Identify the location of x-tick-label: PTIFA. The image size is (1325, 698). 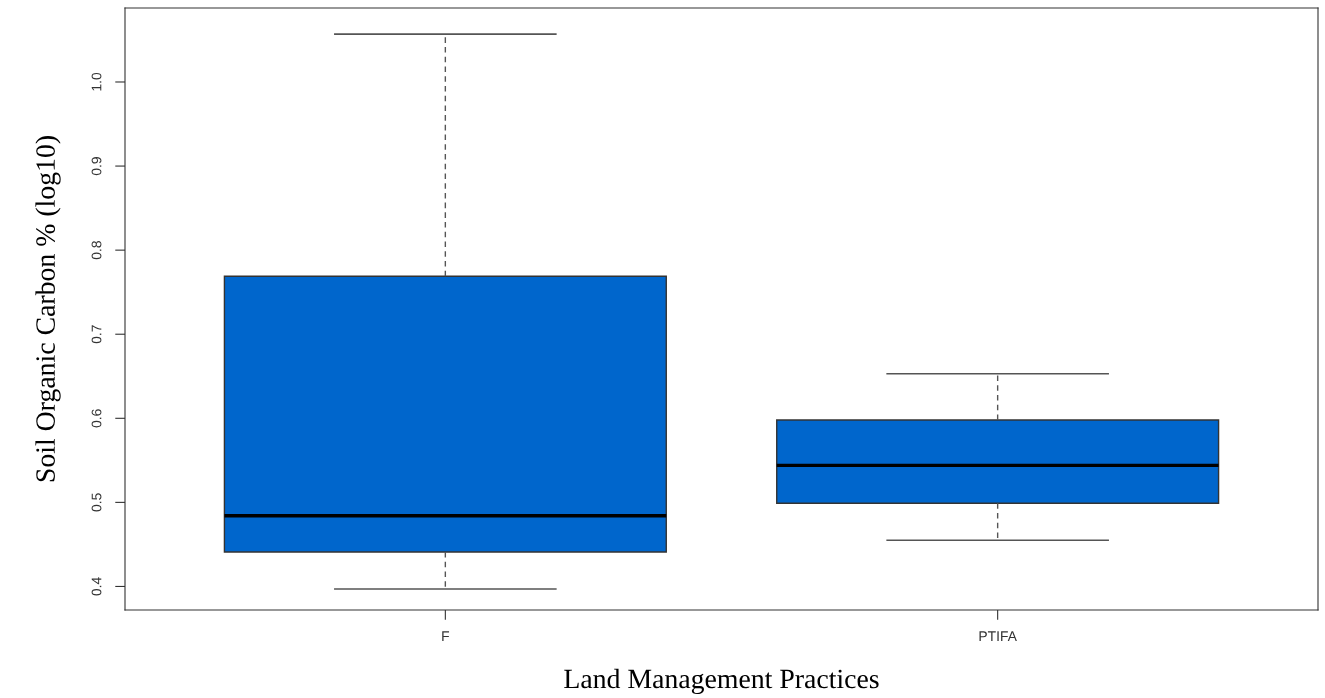
(998, 636).